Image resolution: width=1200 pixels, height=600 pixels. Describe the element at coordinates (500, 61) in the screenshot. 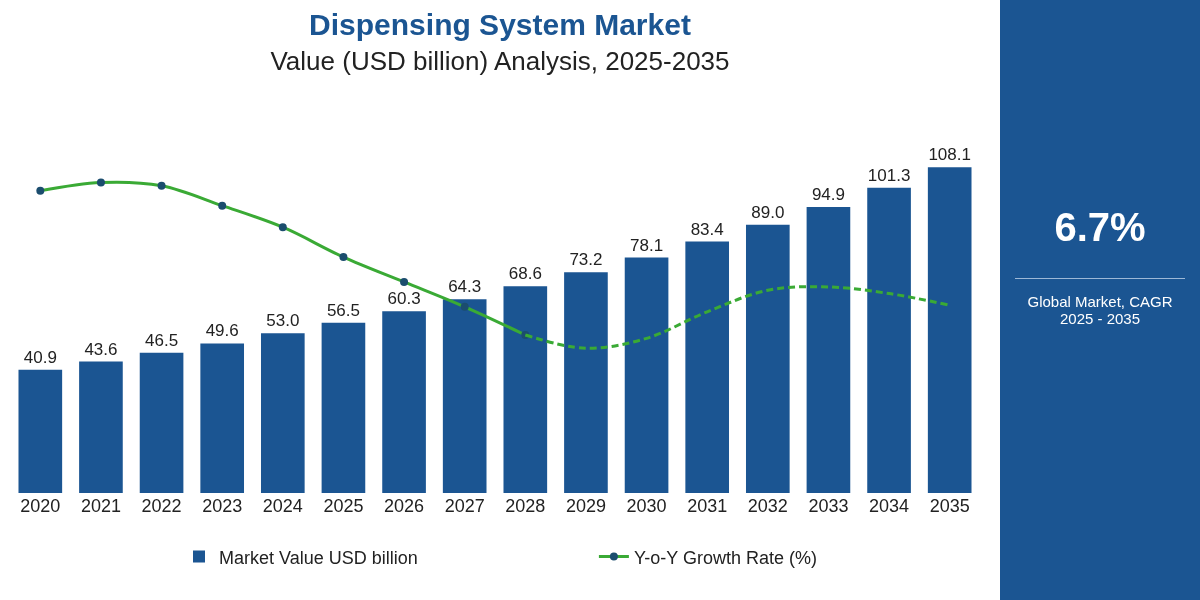

I see `chart-subtitle: Value (USD billion) Analysis, 2025-2035` at that location.